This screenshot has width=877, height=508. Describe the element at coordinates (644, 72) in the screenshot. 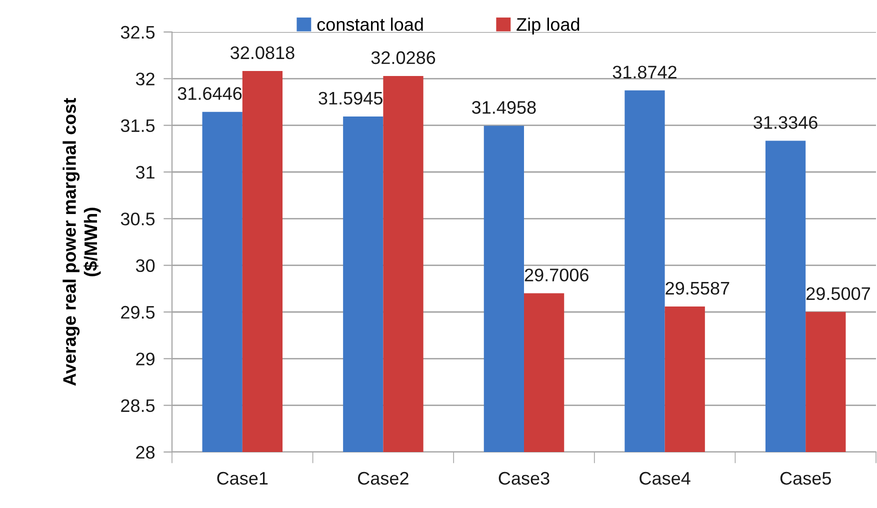

I see `data-label: 31.8742` at that location.